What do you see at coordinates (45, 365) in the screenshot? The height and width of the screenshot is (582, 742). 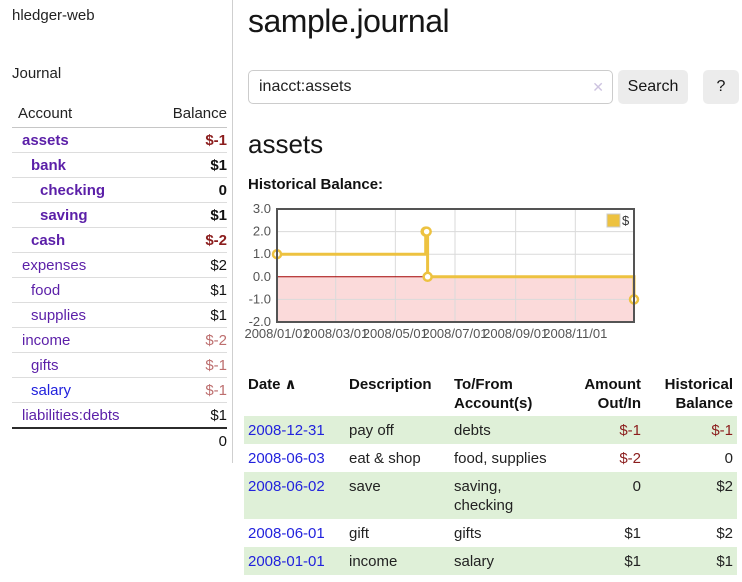 I see `account-link-gifts: gifts` at bounding box center [45, 365].